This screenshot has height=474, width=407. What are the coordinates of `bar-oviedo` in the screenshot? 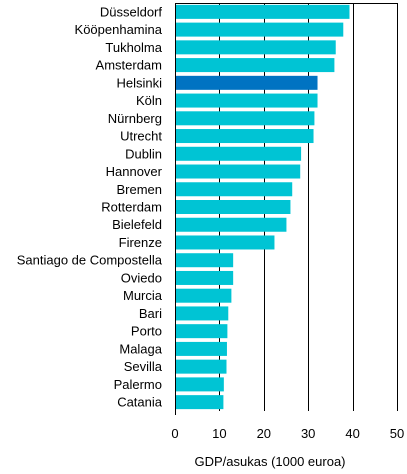 It's located at (204, 277).